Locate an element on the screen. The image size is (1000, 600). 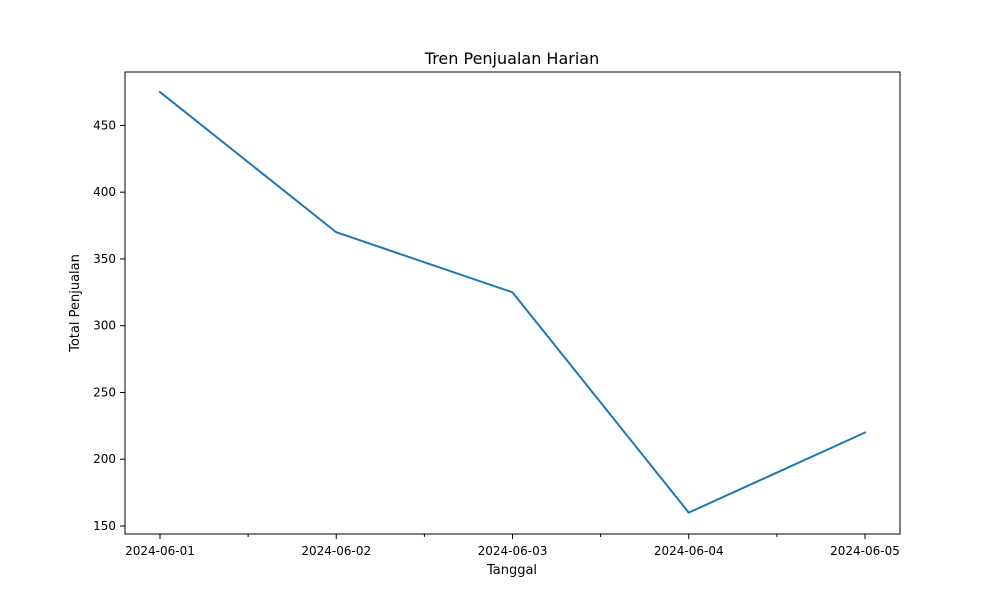
x-tick-label: 2024-06-05 is located at coordinates (865, 551).